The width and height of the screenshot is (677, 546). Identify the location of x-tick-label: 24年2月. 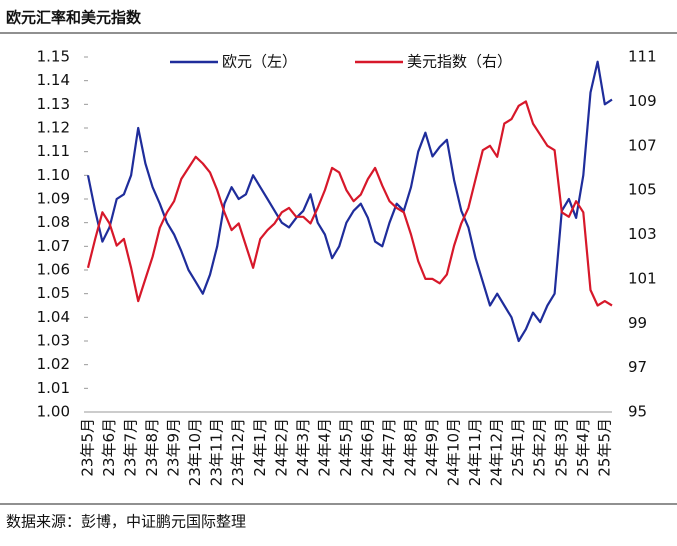
(281, 447).